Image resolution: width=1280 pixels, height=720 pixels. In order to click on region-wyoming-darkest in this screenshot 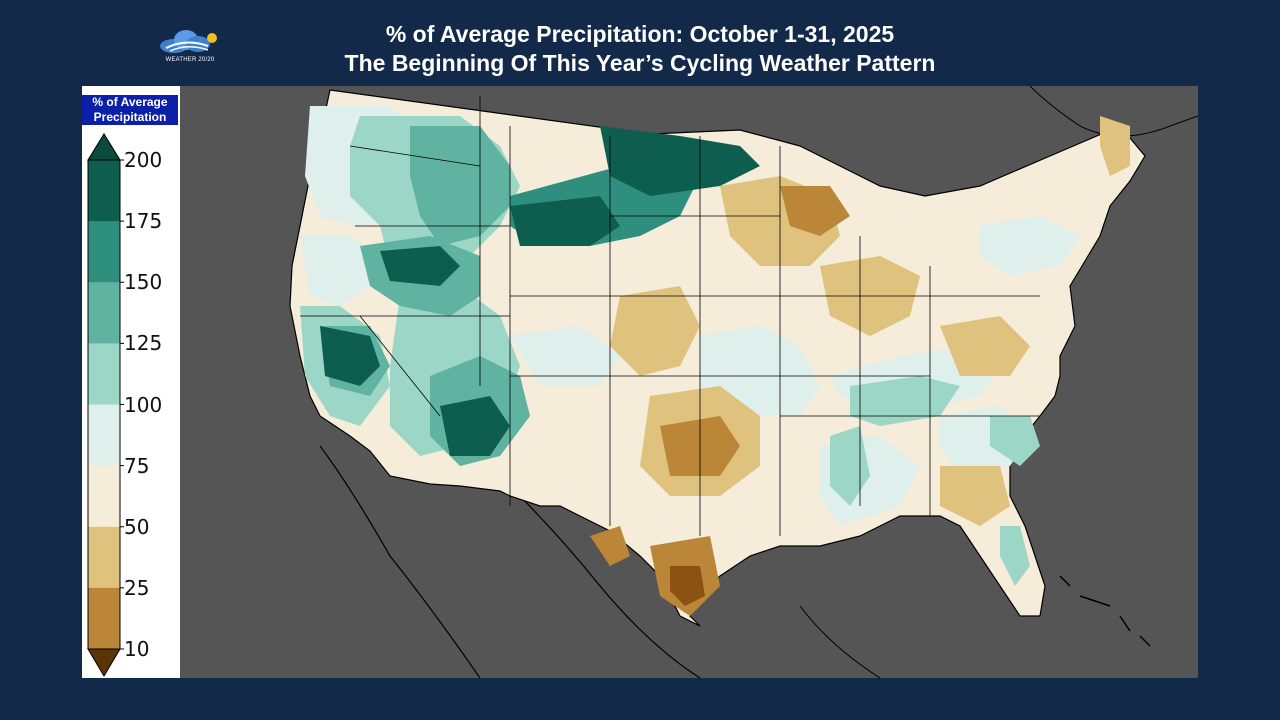, I will do `click(565, 221)`.